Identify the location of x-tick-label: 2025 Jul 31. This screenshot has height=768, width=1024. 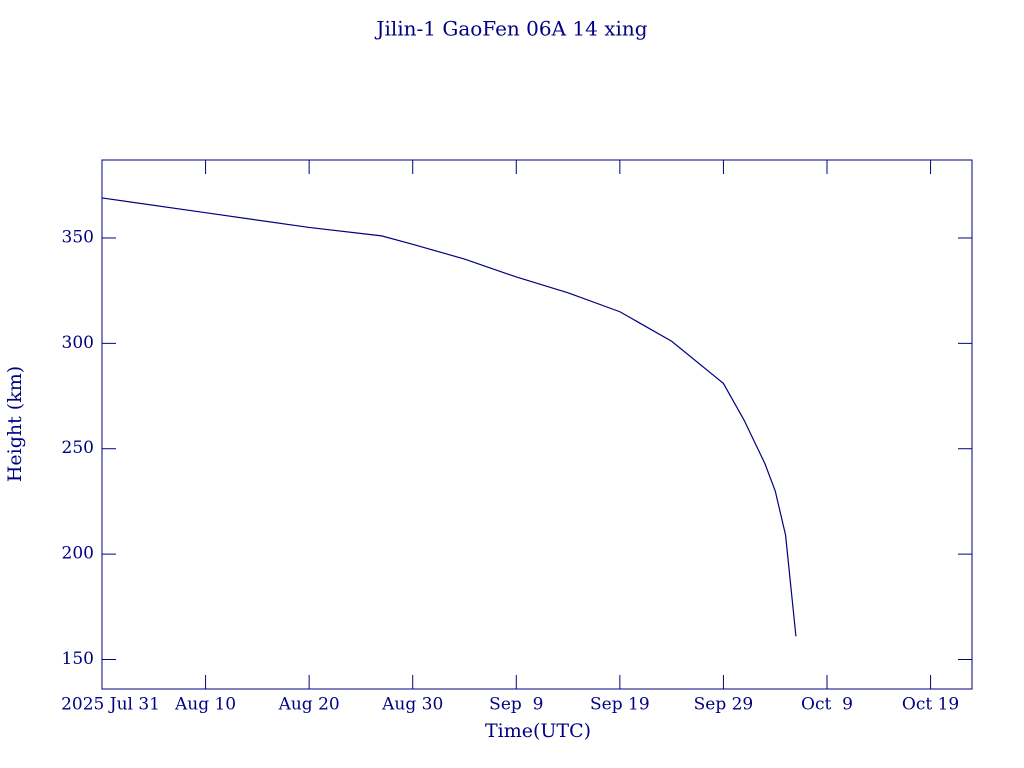
(110, 705).